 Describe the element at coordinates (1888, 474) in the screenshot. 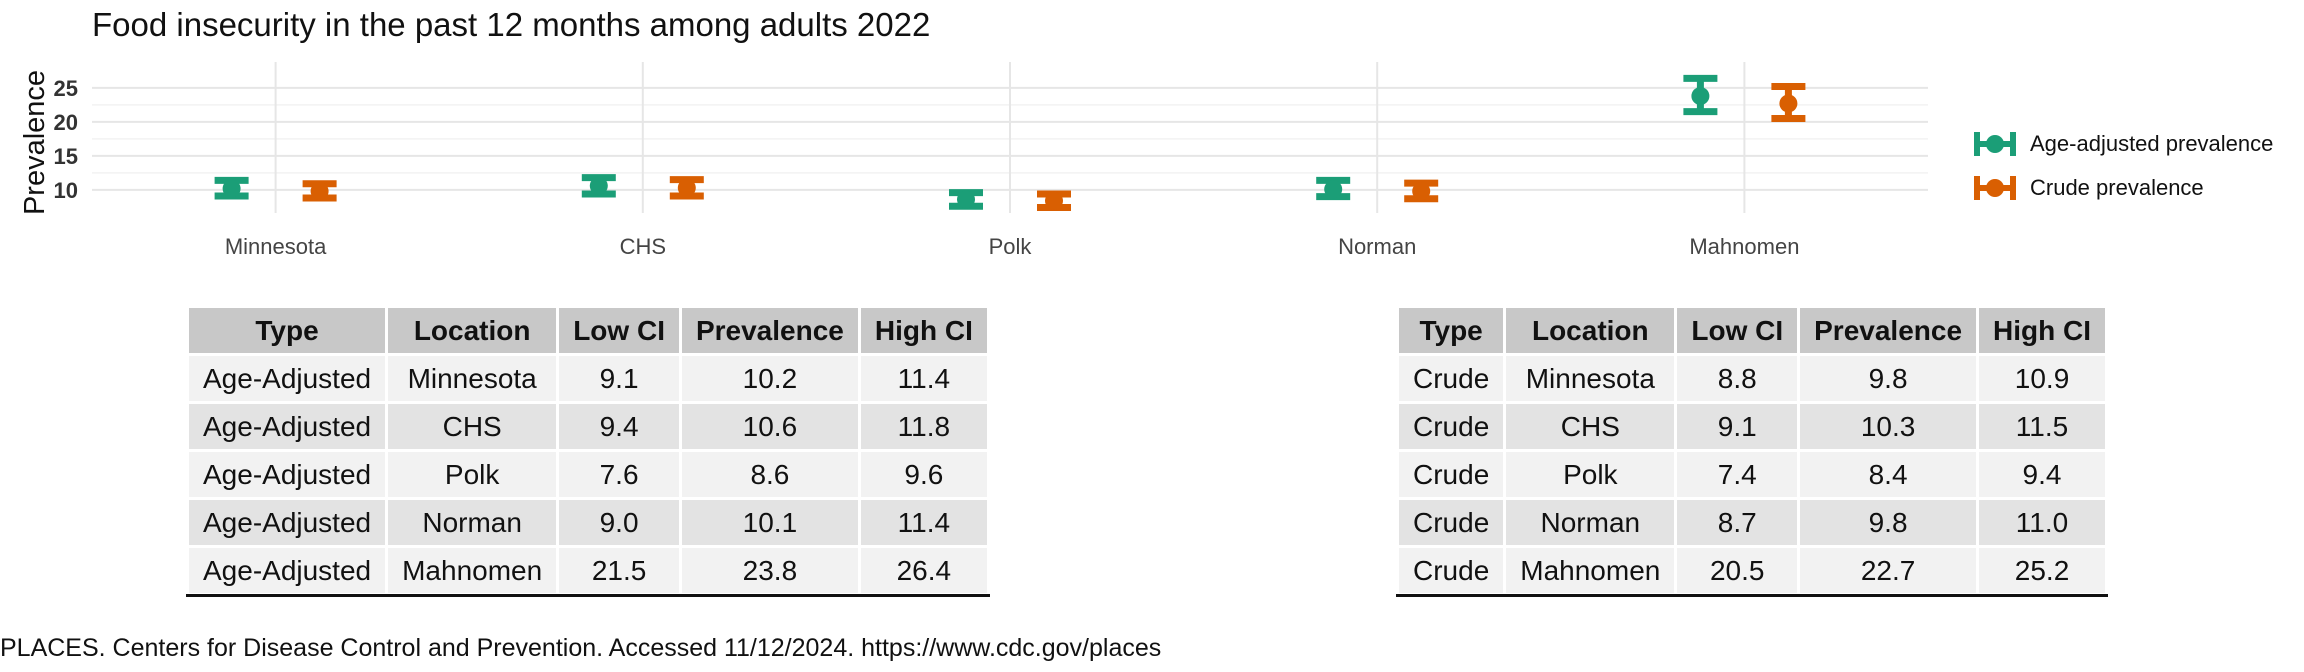

I see `cell-prevalence: 8.4` at that location.